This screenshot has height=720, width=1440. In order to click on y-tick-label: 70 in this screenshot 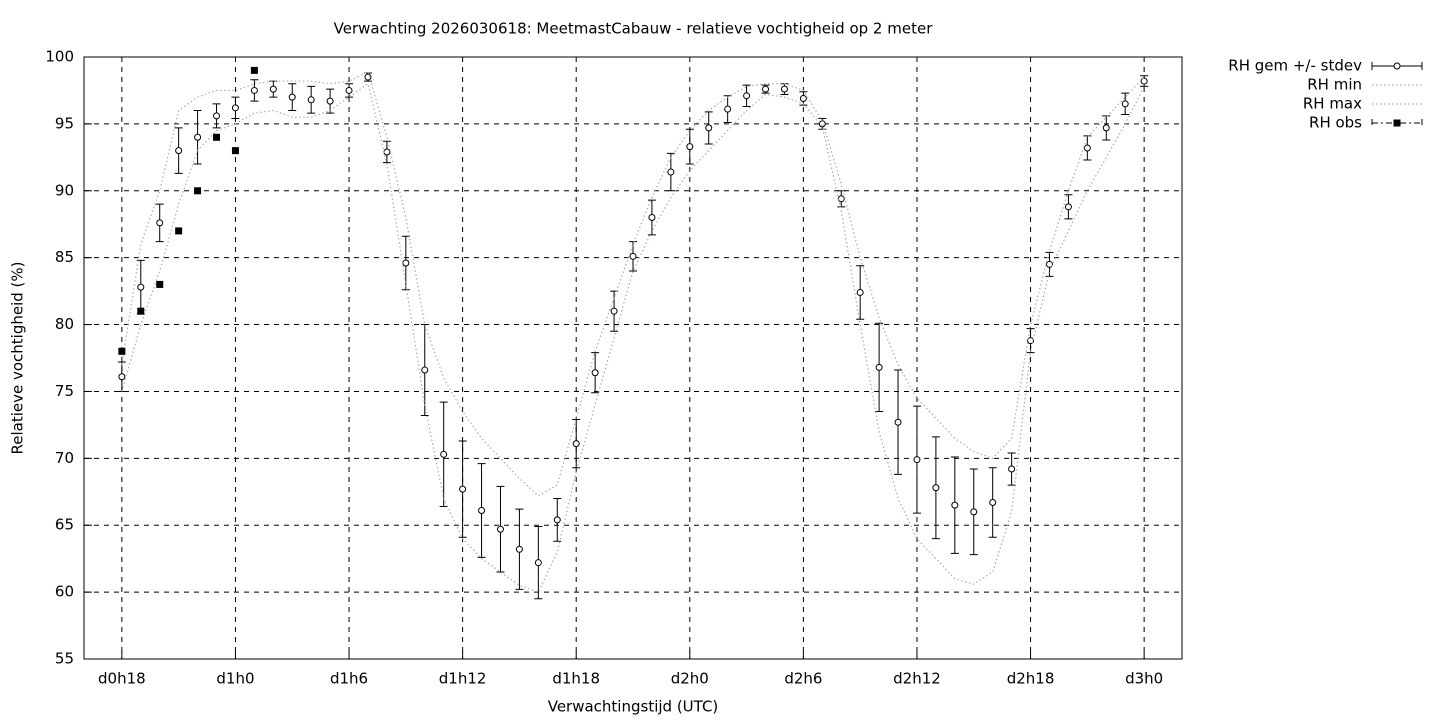, I will do `click(64, 458)`.